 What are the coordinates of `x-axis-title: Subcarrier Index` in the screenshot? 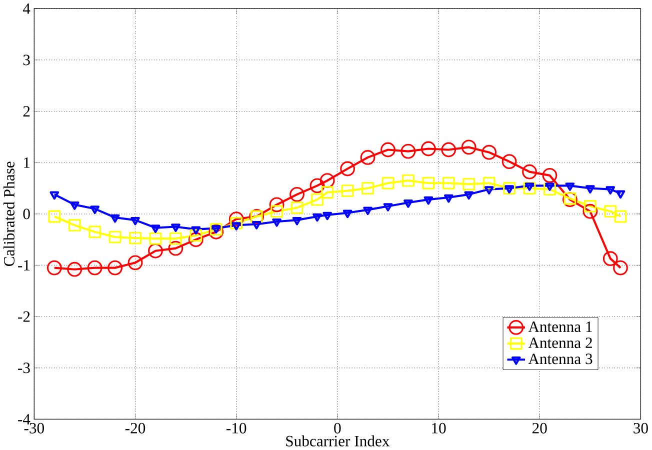 It's located at (338, 440).